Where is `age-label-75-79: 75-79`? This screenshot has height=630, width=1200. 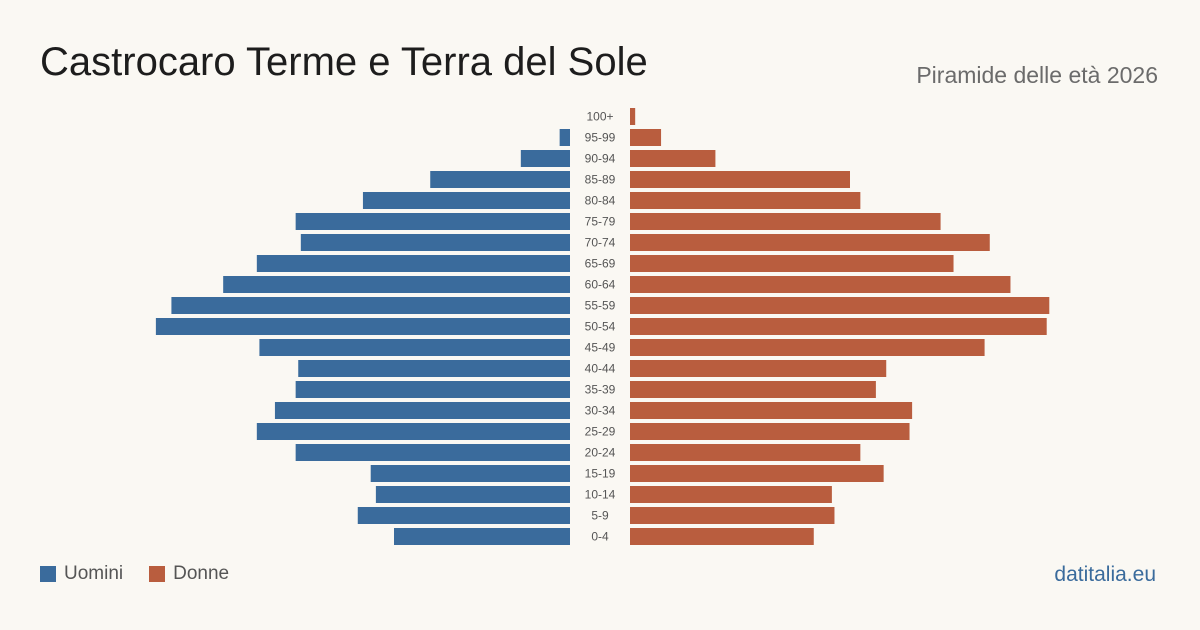 age-label-75-79: 75-79 is located at coordinates (600, 222).